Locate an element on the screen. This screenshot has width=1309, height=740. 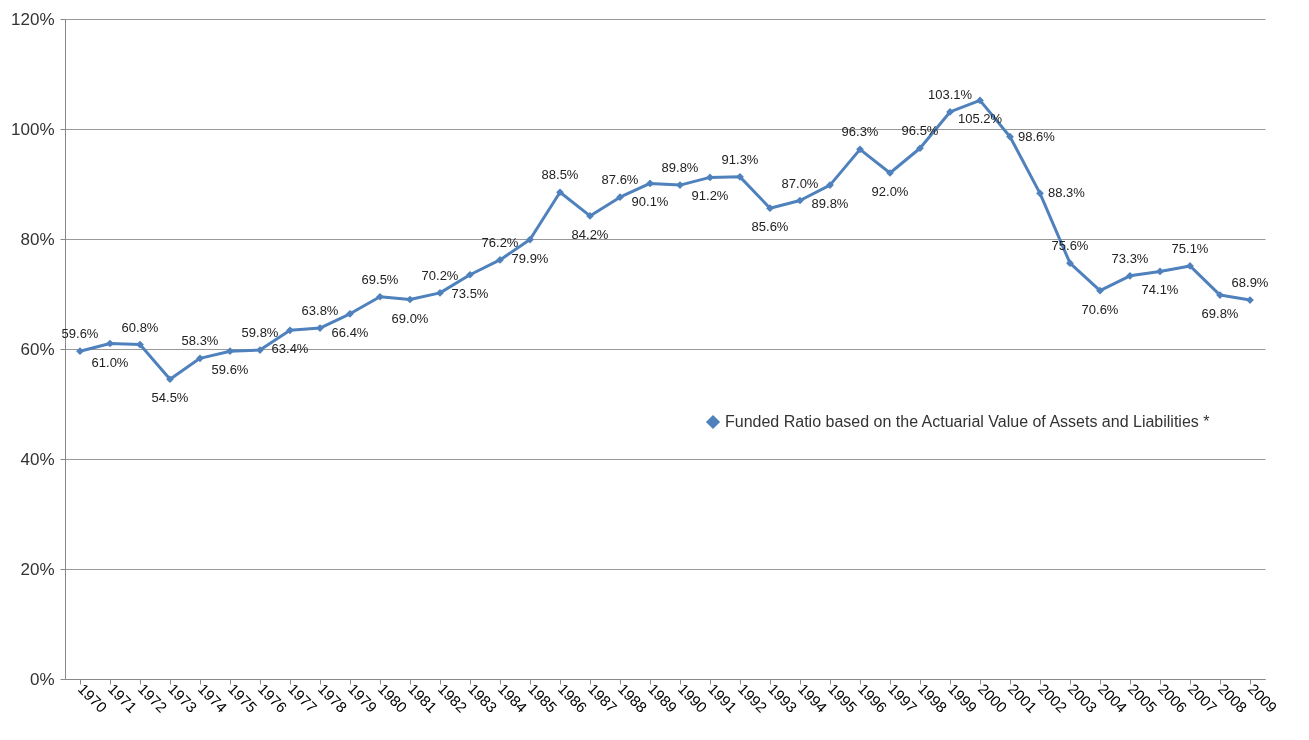
data-label: 73.5% is located at coordinates (470, 293).